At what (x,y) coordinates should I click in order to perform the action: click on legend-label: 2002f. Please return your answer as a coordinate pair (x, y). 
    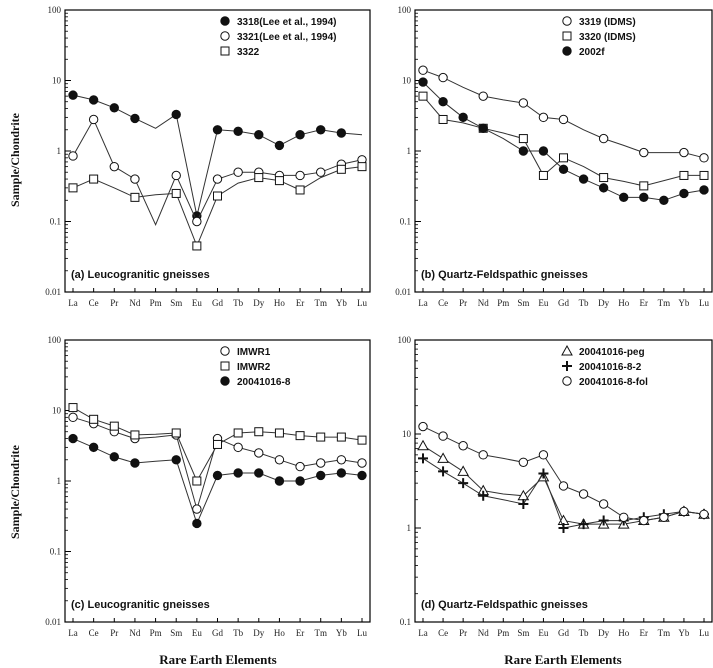
    Looking at the image, I should click on (592, 52).